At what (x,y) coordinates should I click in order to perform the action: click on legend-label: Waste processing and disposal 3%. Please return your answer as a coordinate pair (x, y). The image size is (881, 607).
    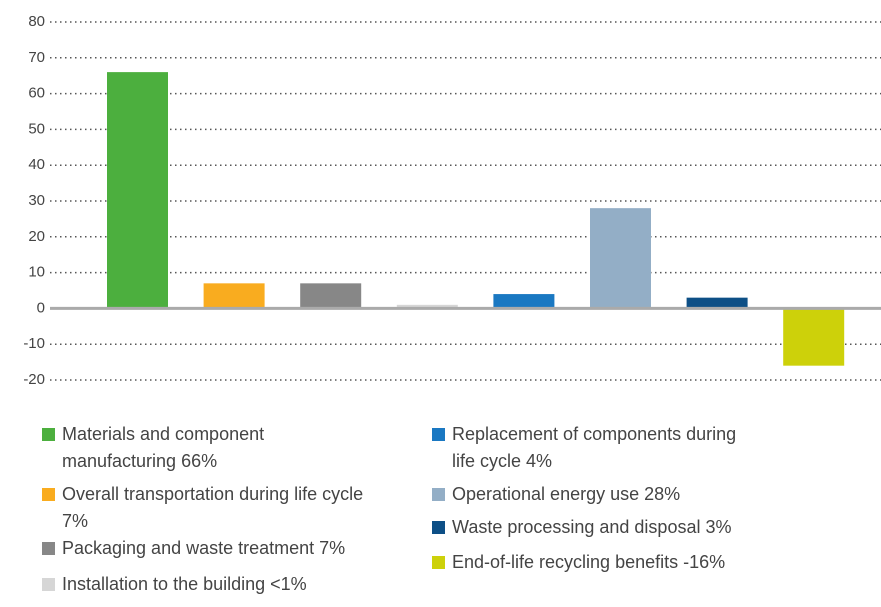
    Looking at the image, I should click on (592, 527).